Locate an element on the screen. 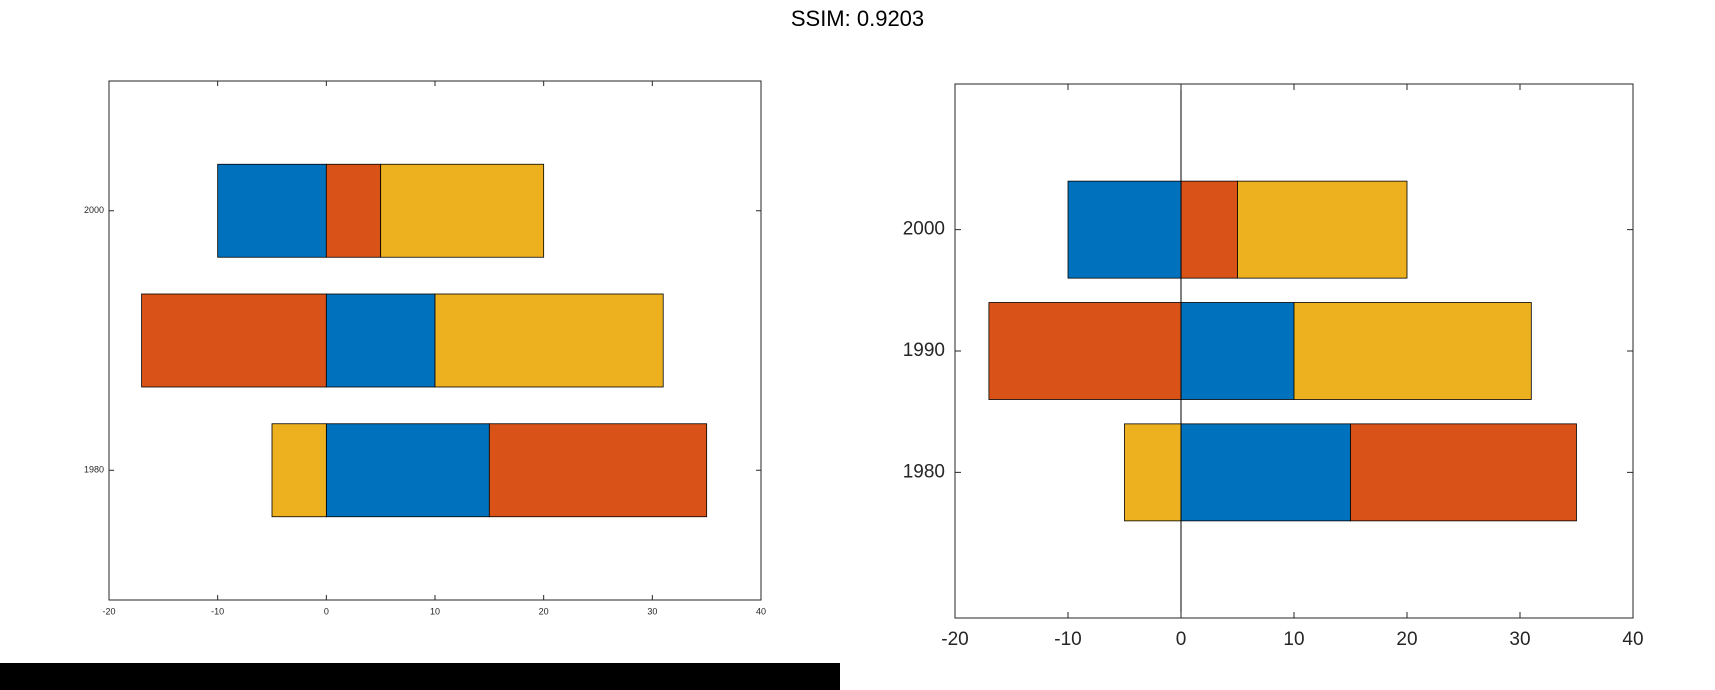  page-title: SSIM: 0.9203 is located at coordinates (857, 18).